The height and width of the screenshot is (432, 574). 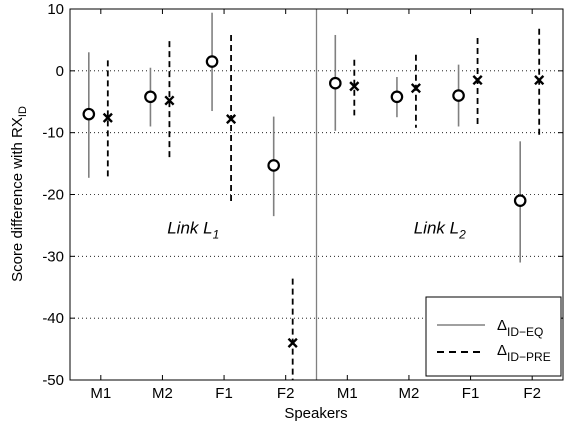 What do you see at coordinates (189, 227) in the screenshot?
I see `panel-label-1-main: Link L` at bounding box center [189, 227].